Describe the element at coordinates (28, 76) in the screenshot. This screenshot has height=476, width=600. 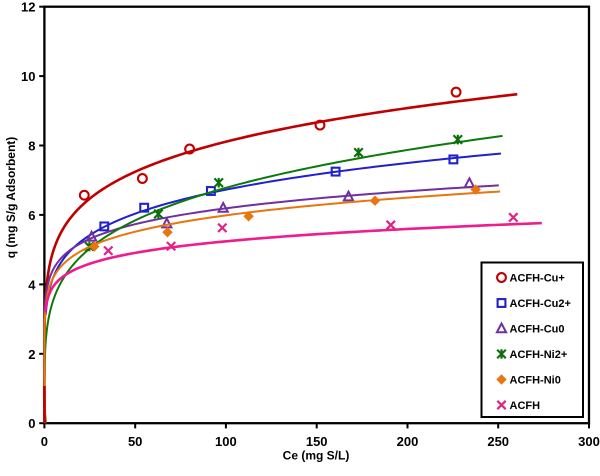
I see `svg-text: 10` at that location.